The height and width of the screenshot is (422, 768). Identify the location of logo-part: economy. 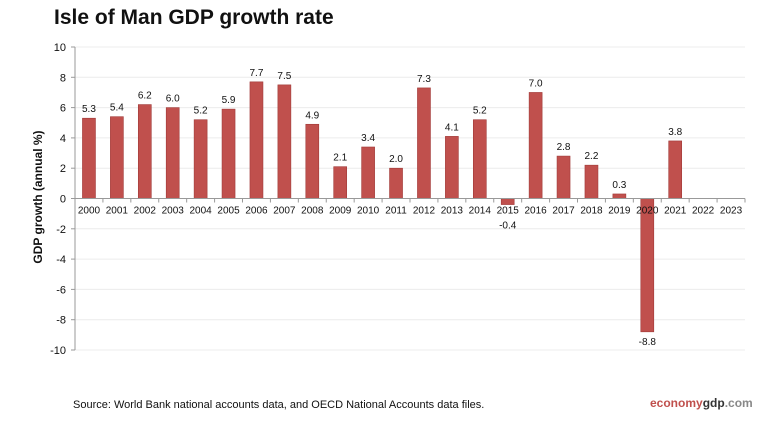
(676, 403).